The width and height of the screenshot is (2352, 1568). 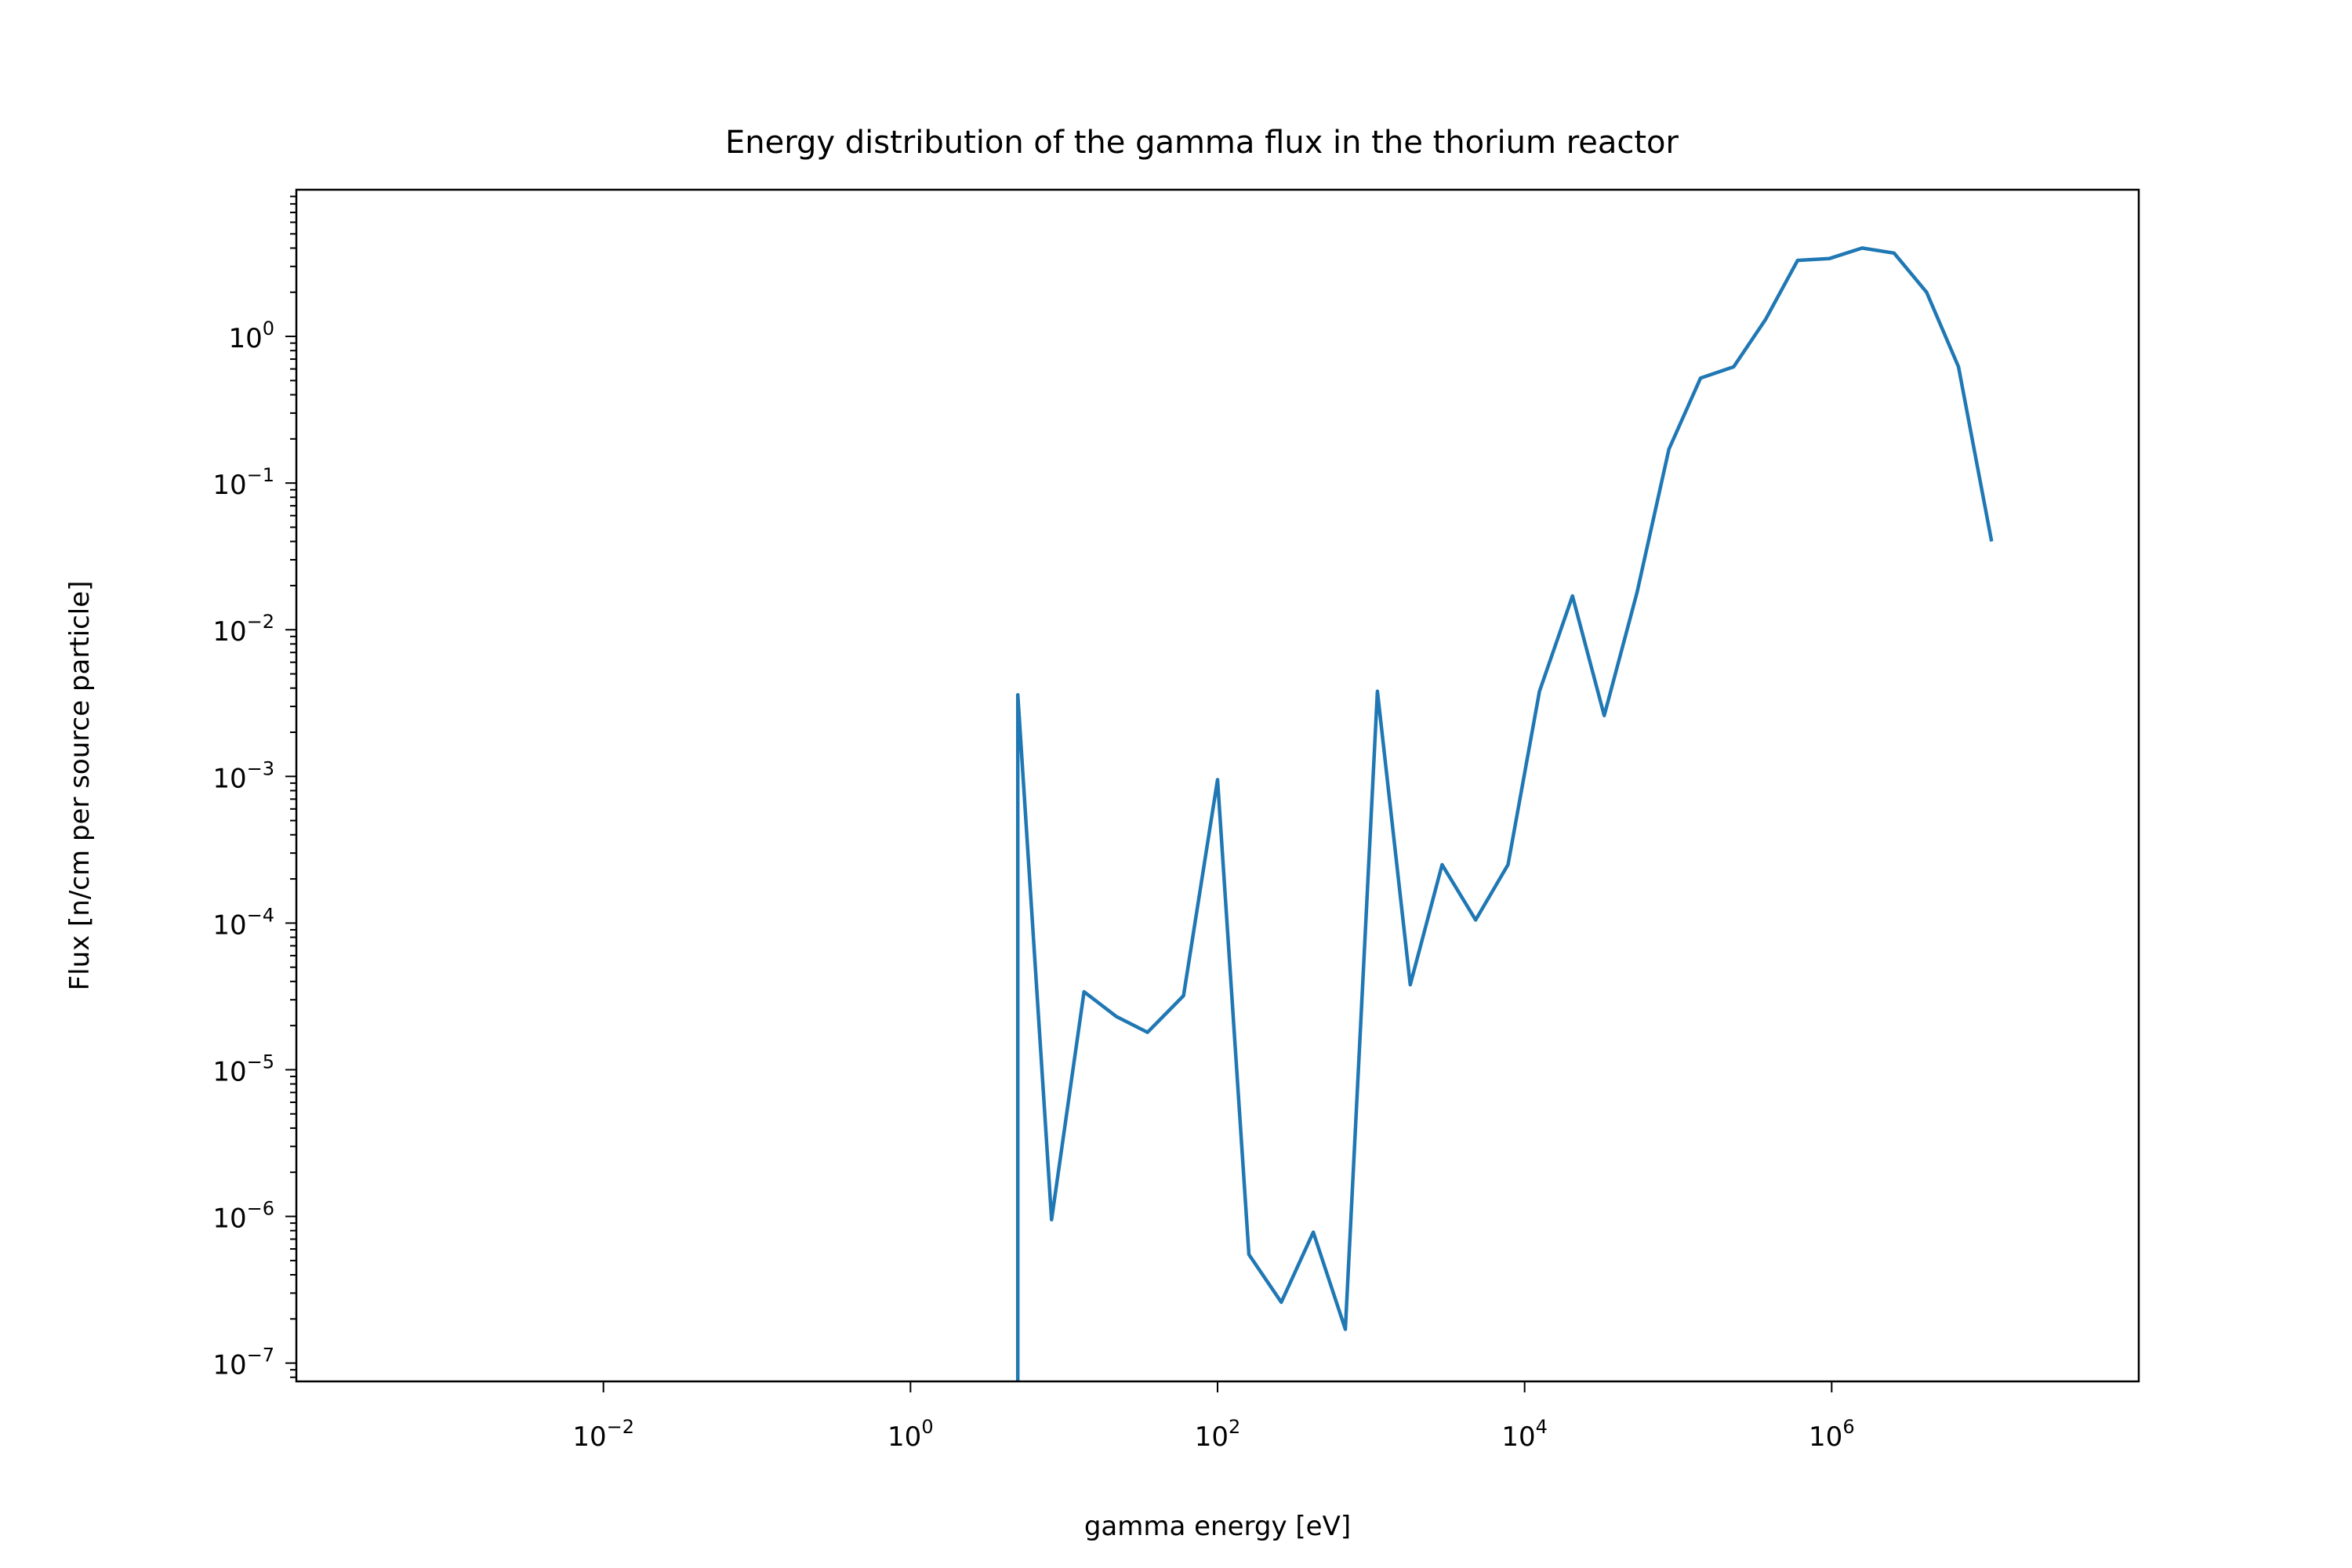 What do you see at coordinates (243, 629) in the screenshot?
I see `y-tick-label: 10⁻²` at bounding box center [243, 629].